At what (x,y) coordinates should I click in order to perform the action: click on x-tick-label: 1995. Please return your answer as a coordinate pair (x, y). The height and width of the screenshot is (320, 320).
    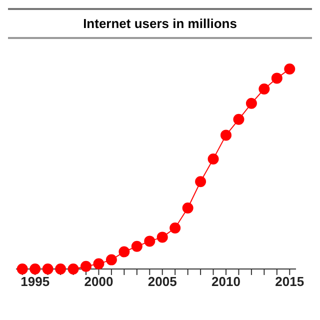
    Looking at the image, I should click on (35, 282).